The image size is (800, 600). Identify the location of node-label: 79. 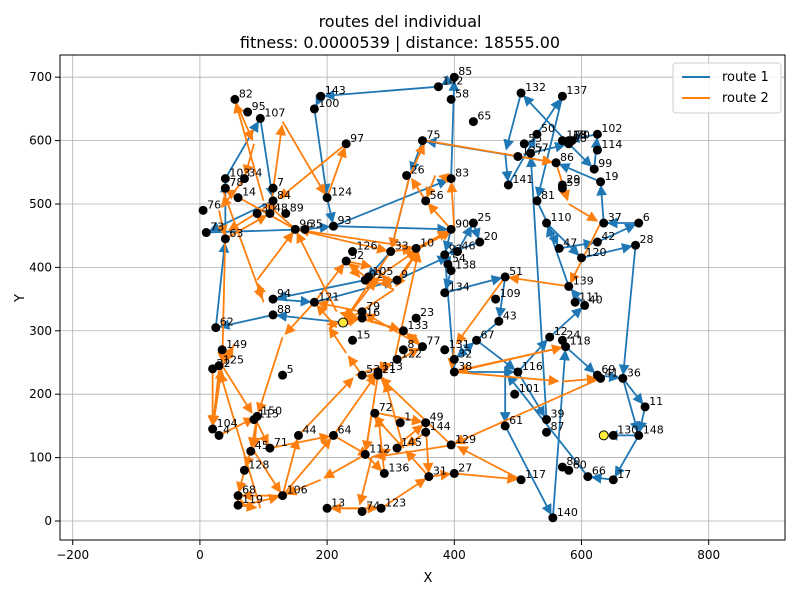
(373, 306).